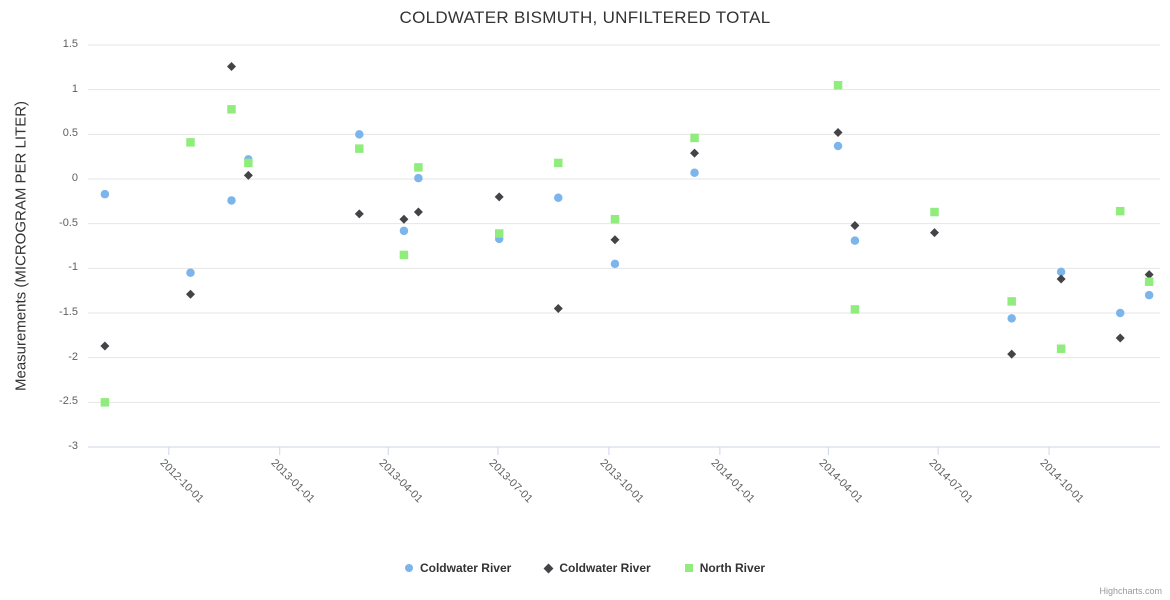 The image size is (1170, 600). Describe the element at coordinates (68, 401) in the screenshot. I see `y-tick-label: -2.5` at that location.